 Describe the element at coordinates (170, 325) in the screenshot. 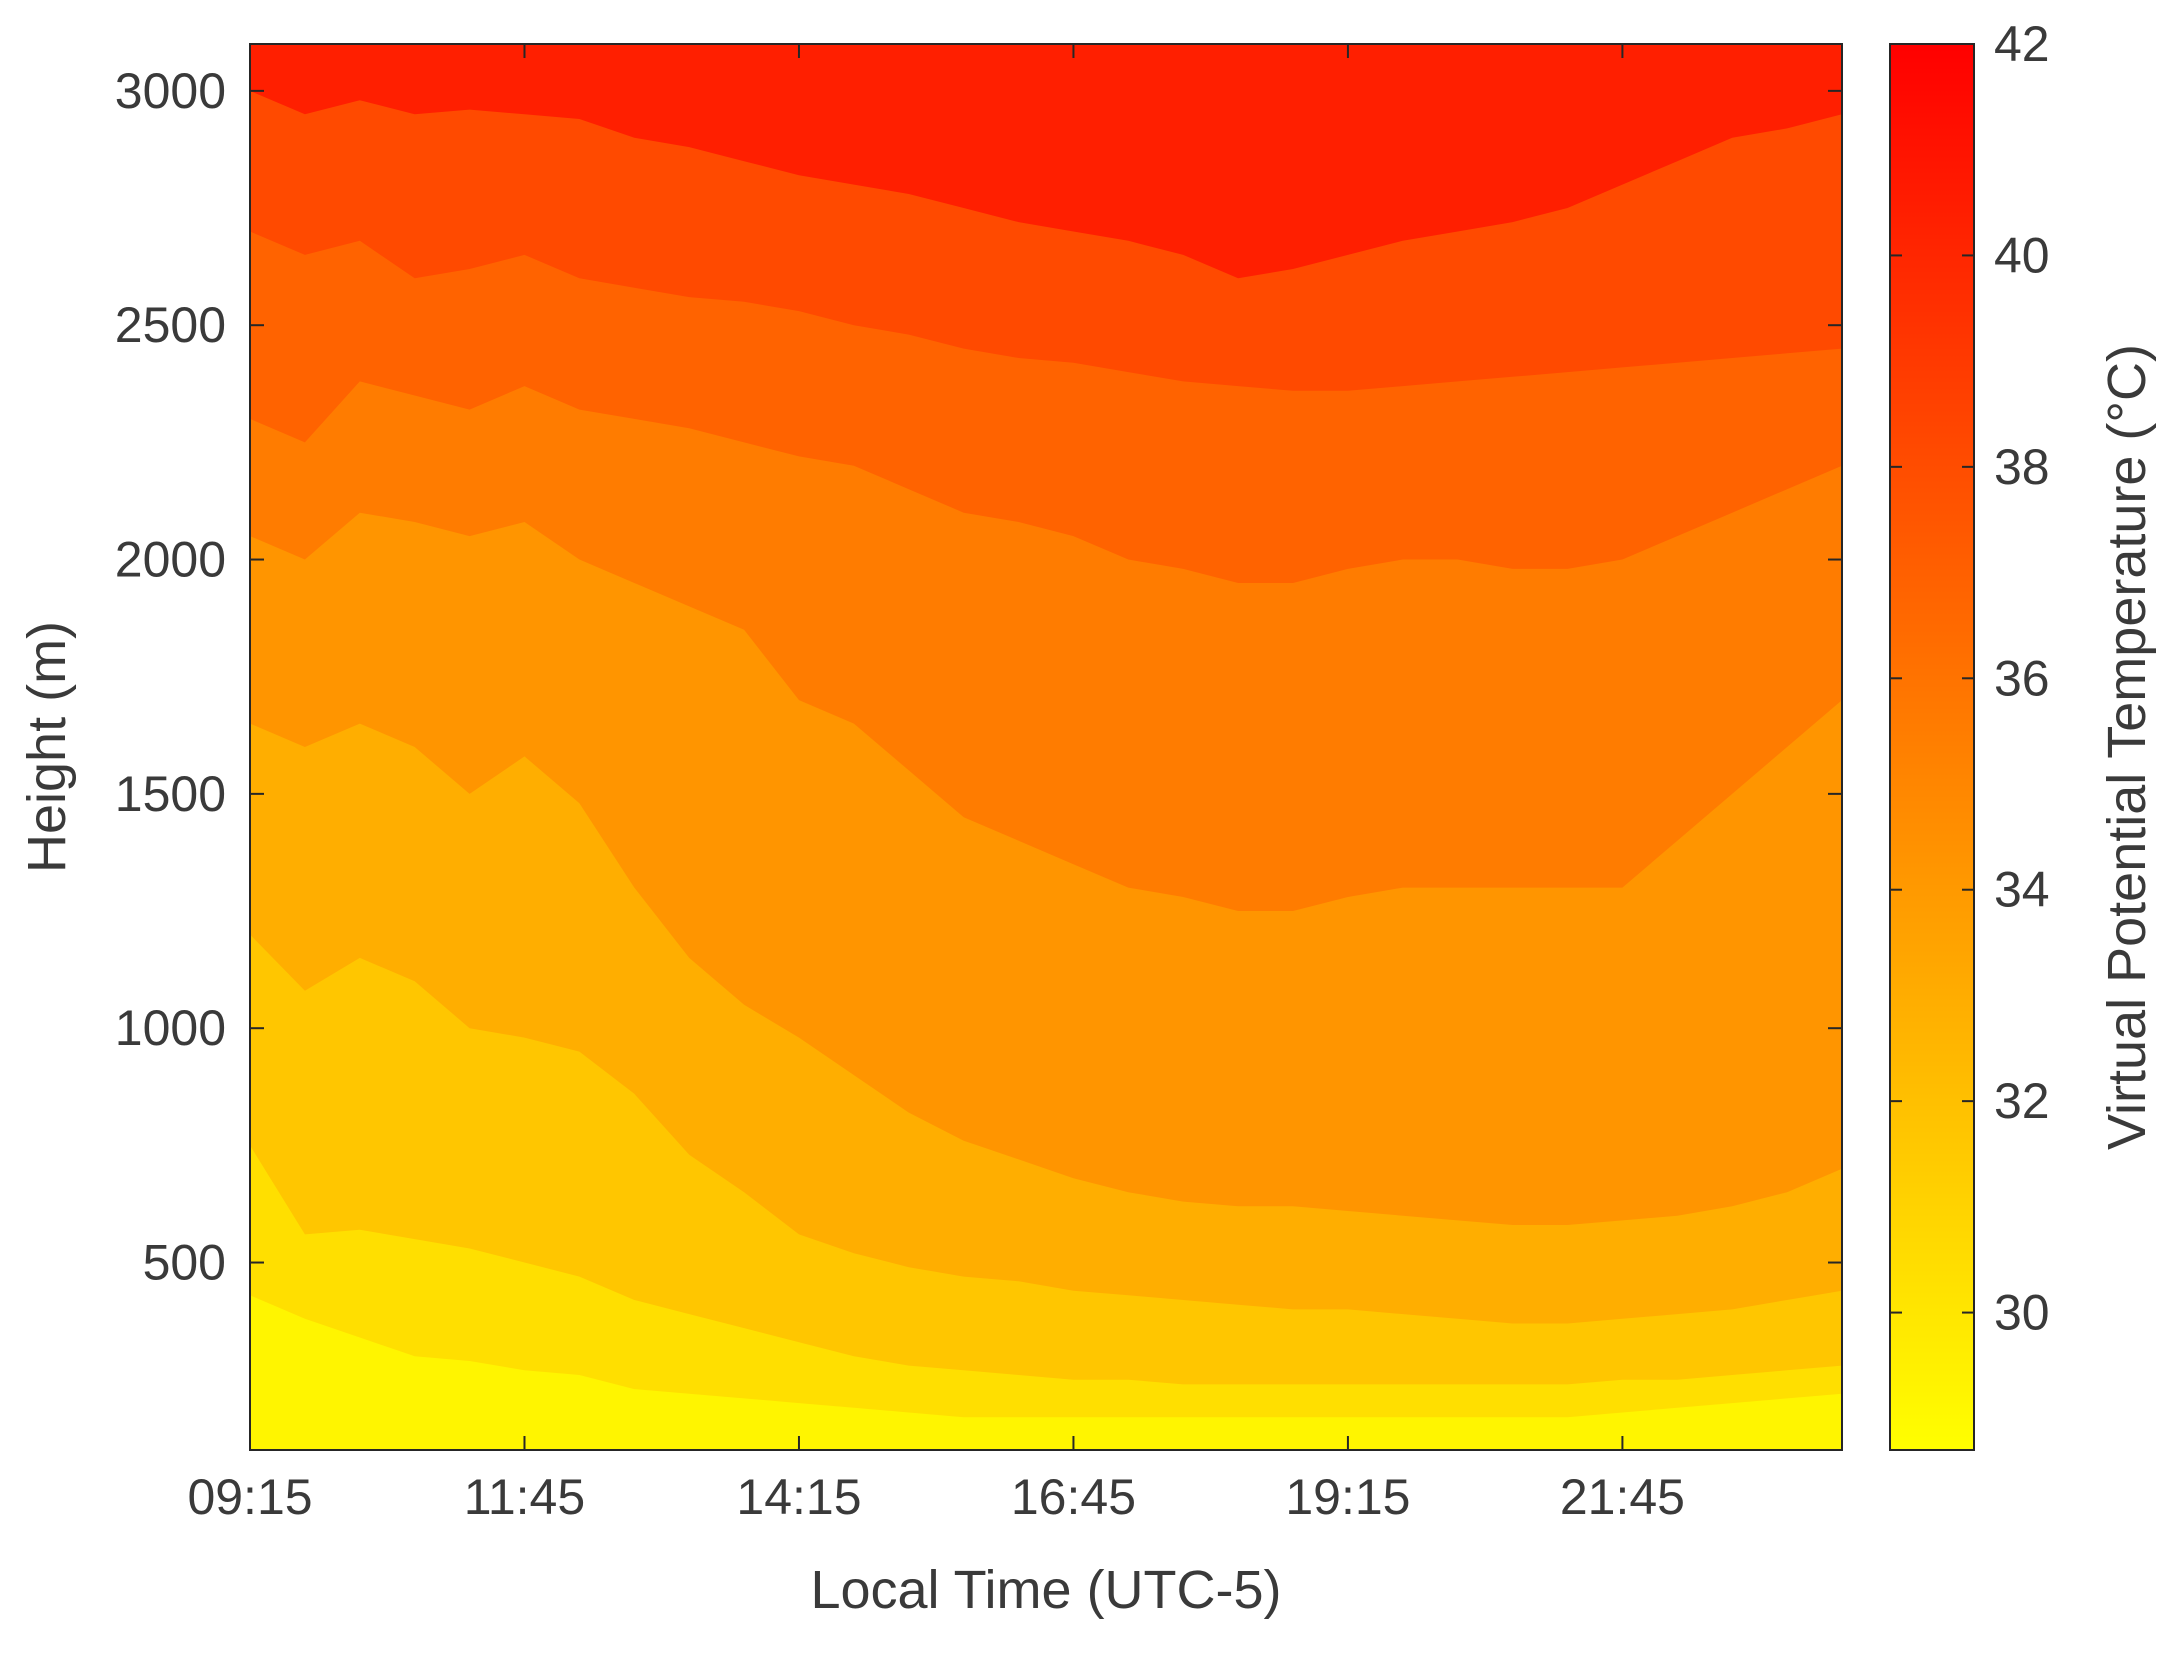

I see `y-tick-label: 2500` at that location.